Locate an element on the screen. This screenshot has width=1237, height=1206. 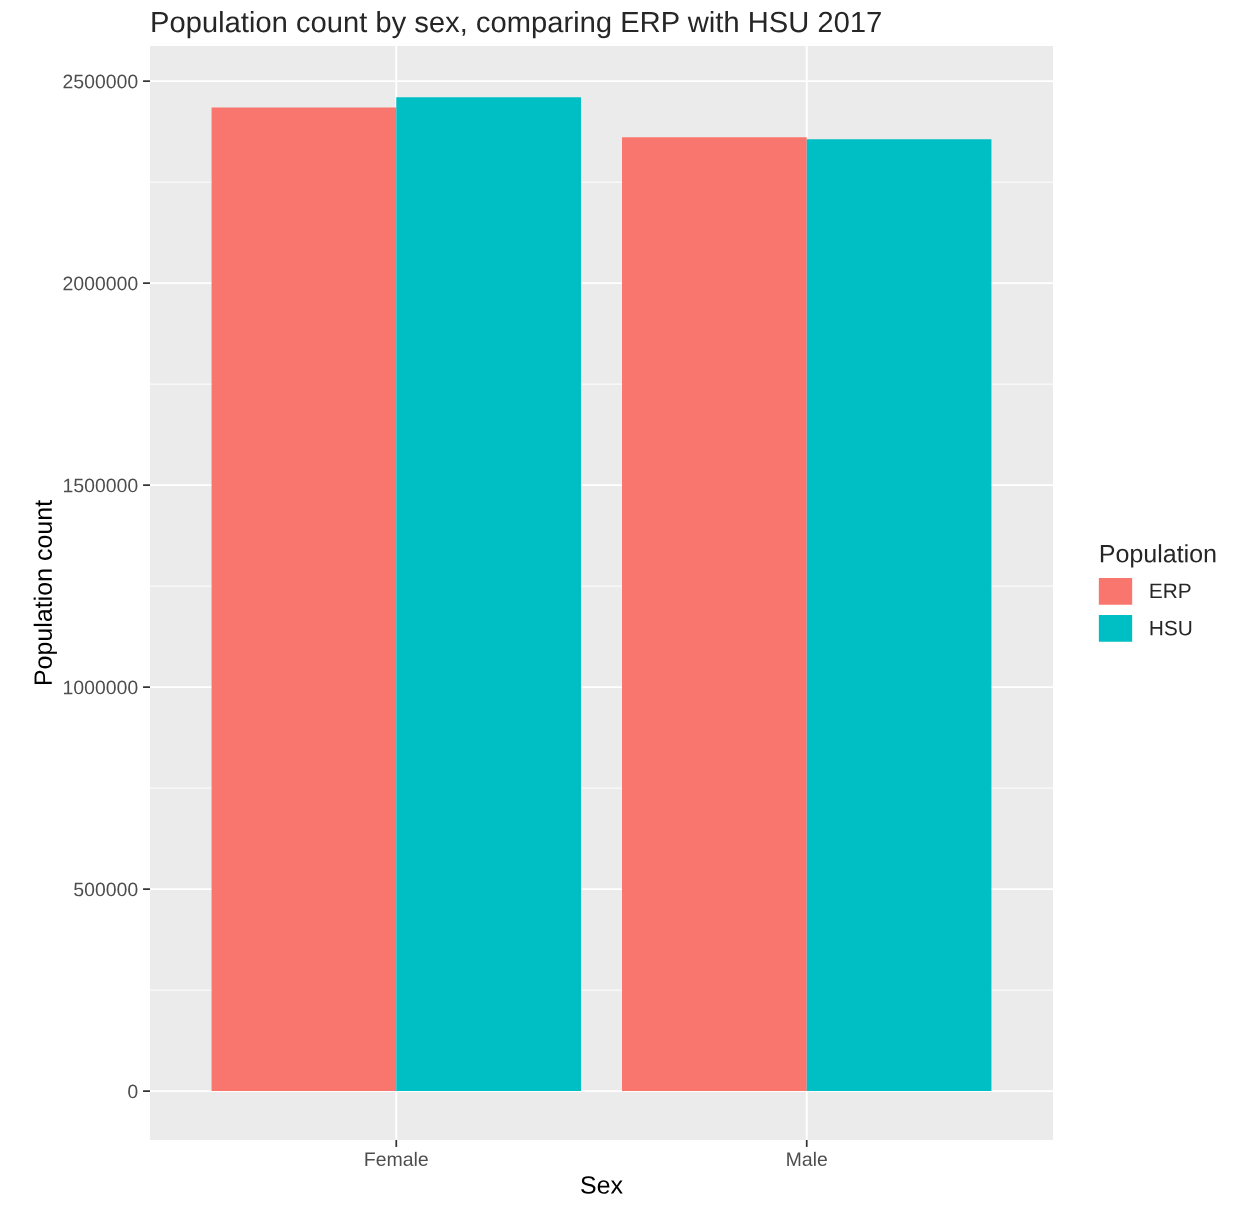
y-tick-label: 2500000 is located at coordinates (100, 81).